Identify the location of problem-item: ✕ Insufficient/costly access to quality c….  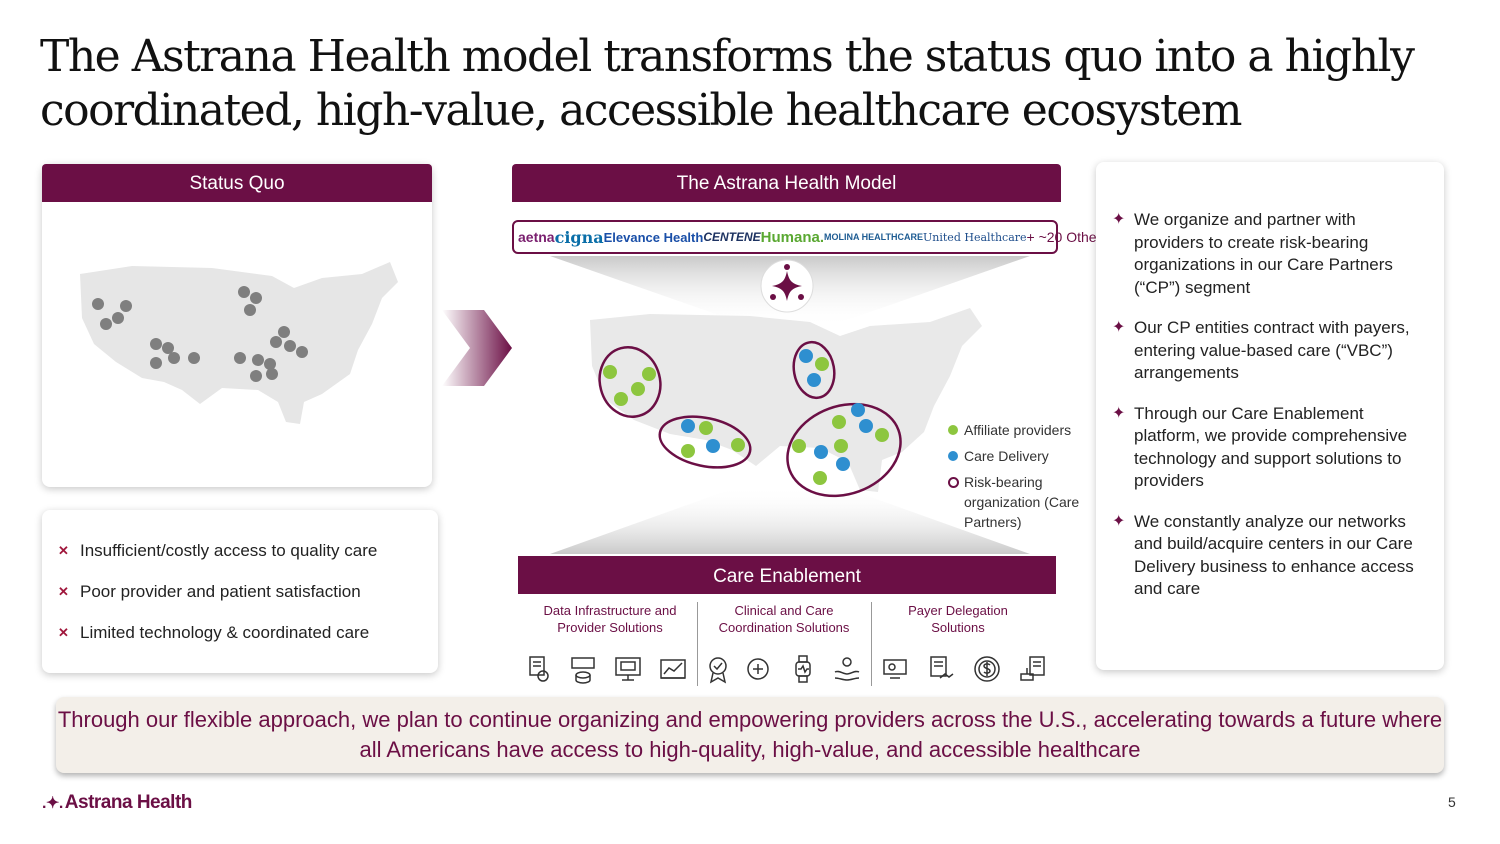
(209, 550).